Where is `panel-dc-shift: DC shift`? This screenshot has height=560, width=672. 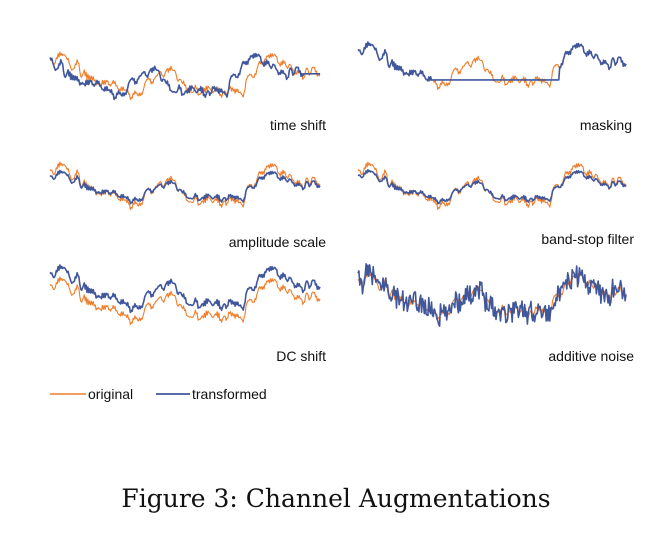 panel-dc-shift: DC shift is located at coordinates (187, 314).